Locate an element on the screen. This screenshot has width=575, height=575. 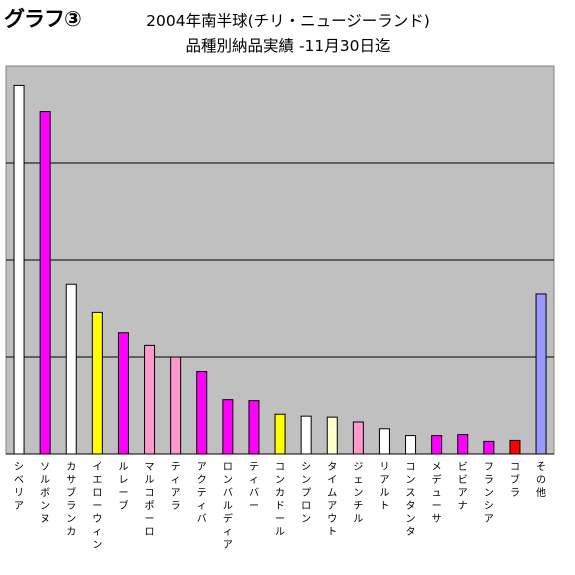
category-label-3: カサブランカ is located at coordinates (71, 499).